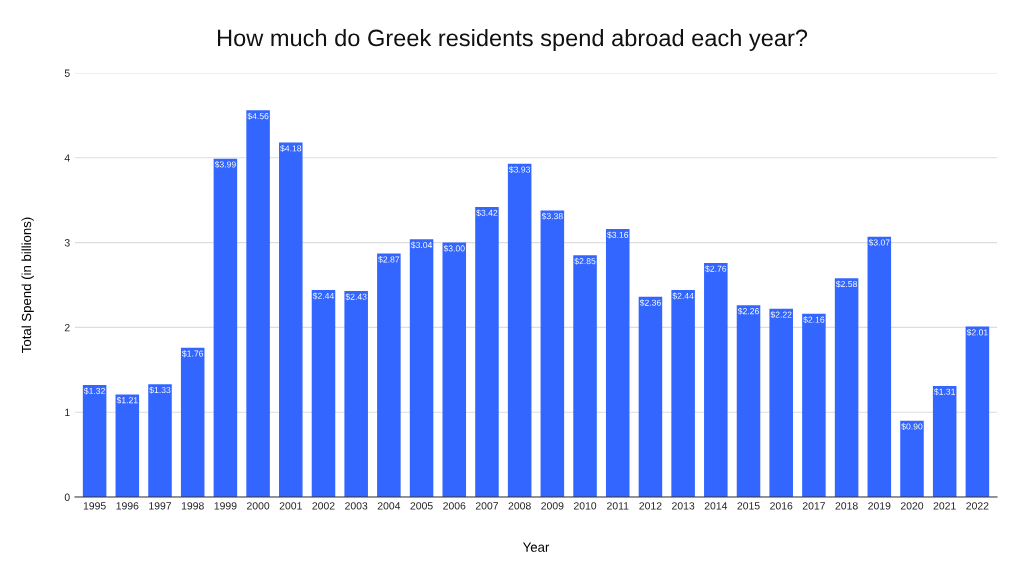 The height and width of the screenshot is (567, 1024). Describe the element at coordinates (127, 400) in the screenshot. I see `data-label: $1.21` at that location.